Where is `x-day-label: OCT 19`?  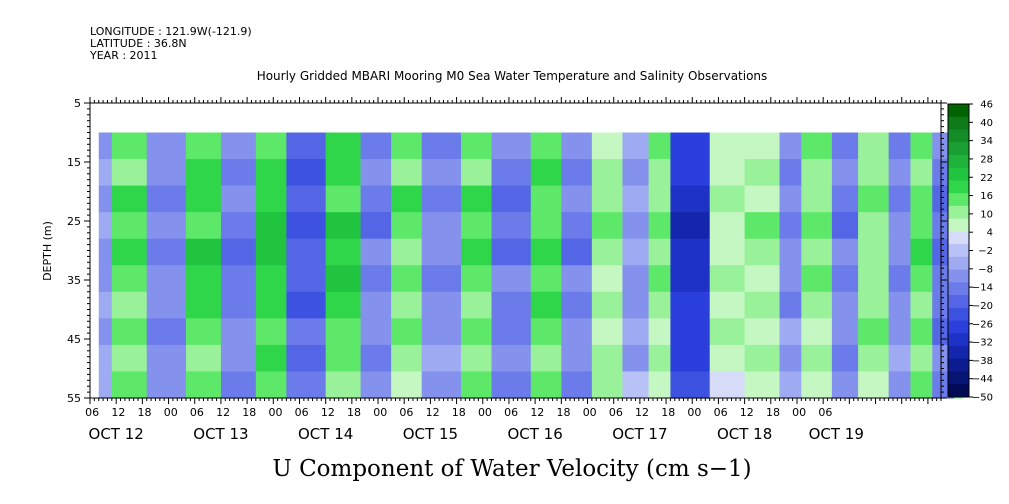 x-day-label: OCT 19 is located at coordinates (836, 434).